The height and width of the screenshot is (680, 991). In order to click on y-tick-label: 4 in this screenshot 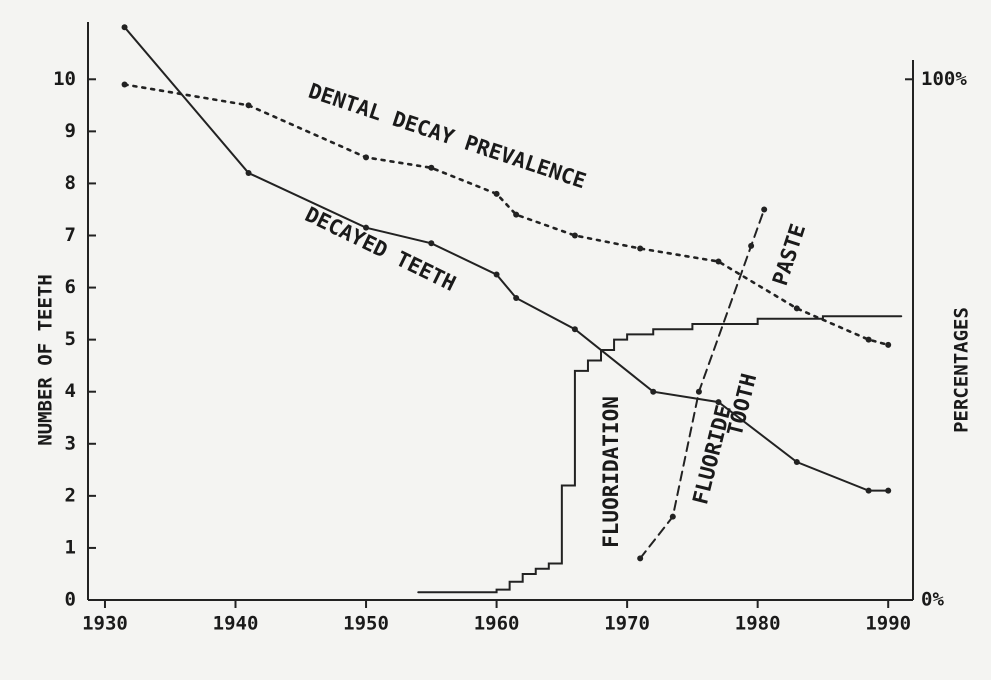, I will do `click(70, 391)`.